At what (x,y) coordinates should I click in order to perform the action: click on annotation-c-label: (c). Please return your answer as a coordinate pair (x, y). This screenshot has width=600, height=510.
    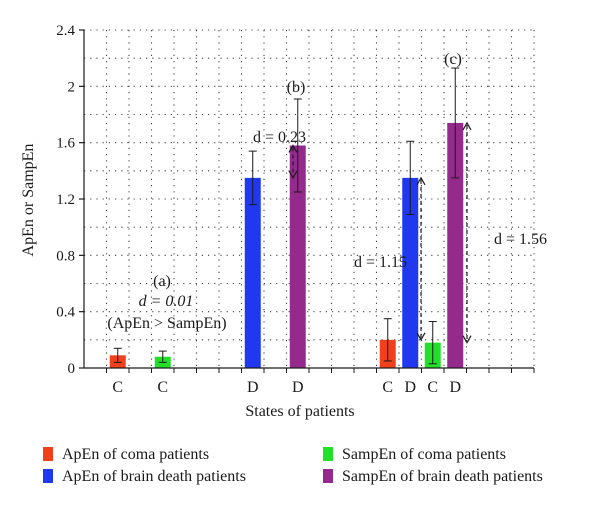
    Looking at the image, I should click on (453, 59).